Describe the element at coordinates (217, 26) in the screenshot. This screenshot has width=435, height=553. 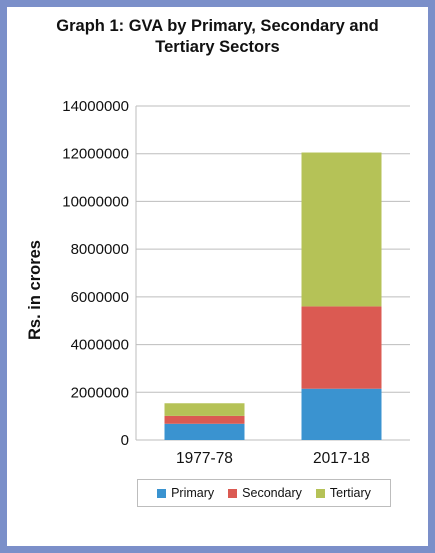
I see `chart-title-line-1: Graph 1: GVA by Primary, Secondary and` at that location.